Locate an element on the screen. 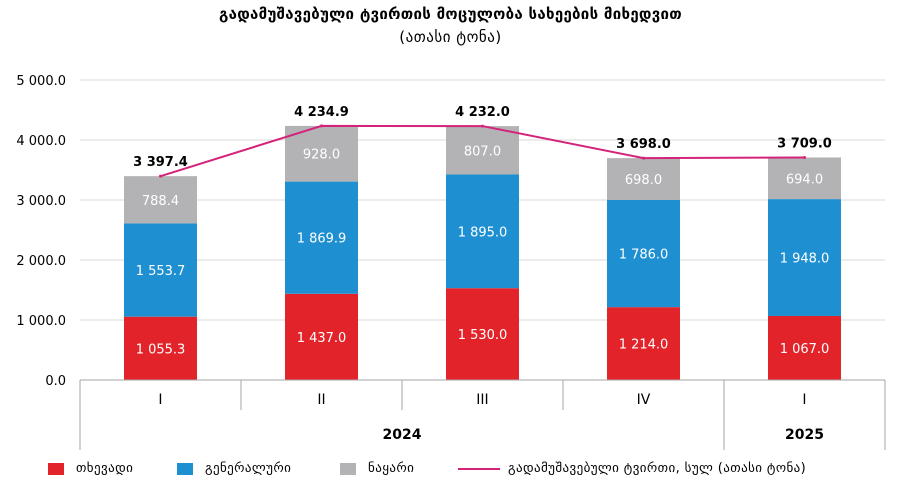 This screenshot has width=901, height=485. legend-swatch-general is located at coordinates (185, 468).